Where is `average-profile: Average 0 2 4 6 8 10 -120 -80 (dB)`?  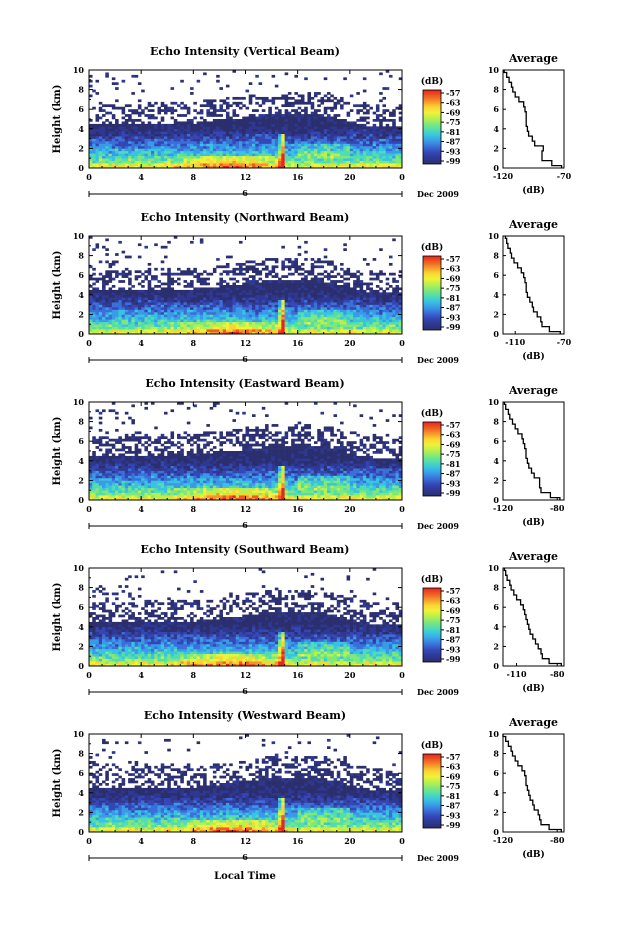 average-profile: Average 0 2 4 6 8 10 -120 -80 (dB) is located at coordinates (526, 788).